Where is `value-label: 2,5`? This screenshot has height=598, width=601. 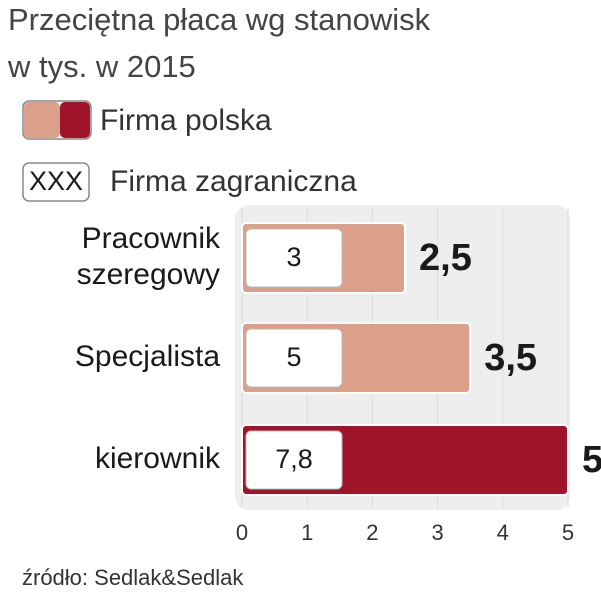
value-label: 2,5 is located at coordinates (445, 258).